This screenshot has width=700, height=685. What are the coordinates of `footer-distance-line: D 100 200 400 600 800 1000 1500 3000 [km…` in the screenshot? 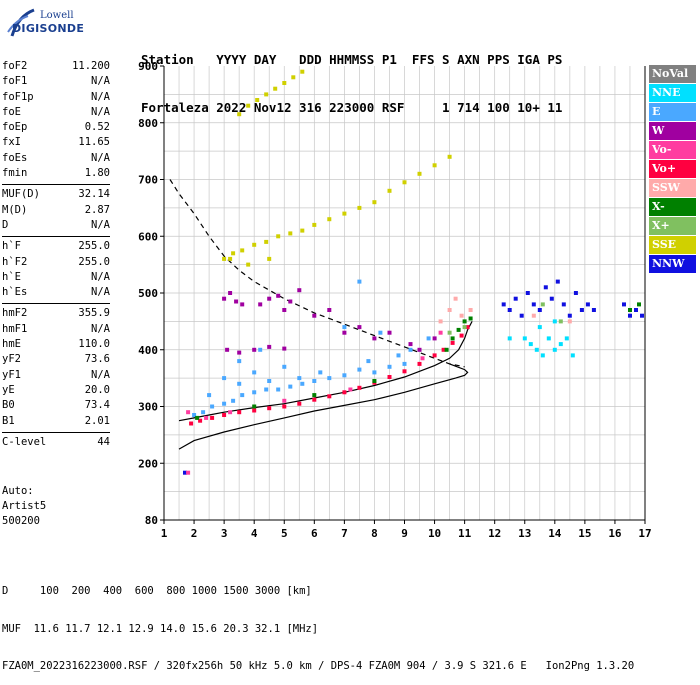 It's located at (157, 591).